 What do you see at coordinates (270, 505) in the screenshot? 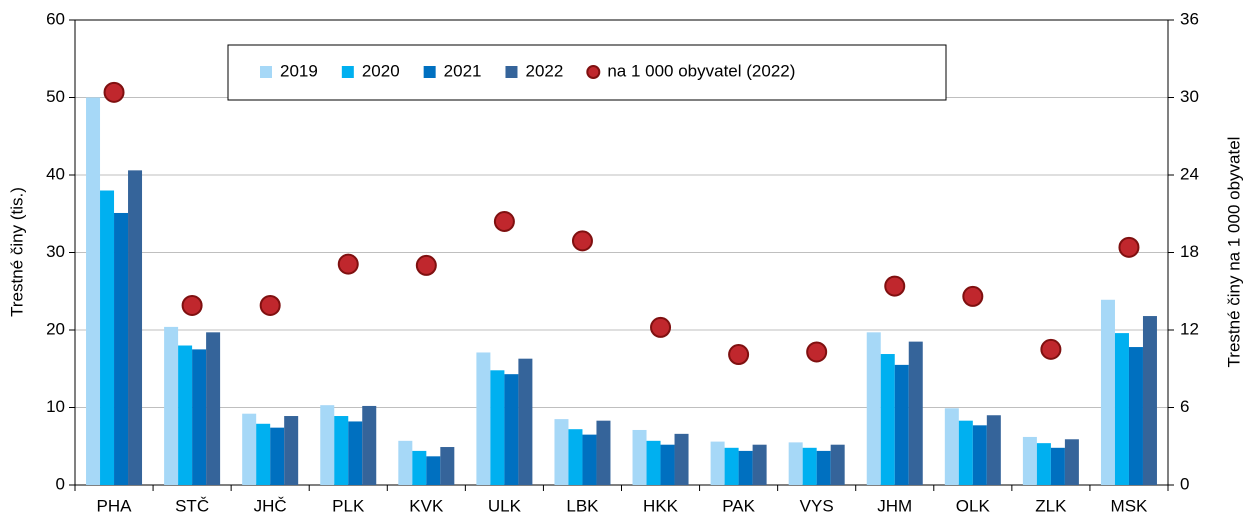
I see `x-tick-label: JHČ` at bounding box center [270, 505].